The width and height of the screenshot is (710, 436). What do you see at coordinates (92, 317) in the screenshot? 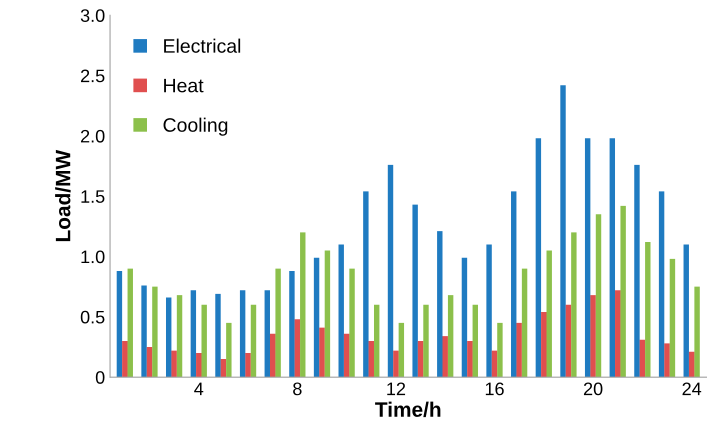
I see `y-tick-label: 0.5` at bounding box center [92, 317].